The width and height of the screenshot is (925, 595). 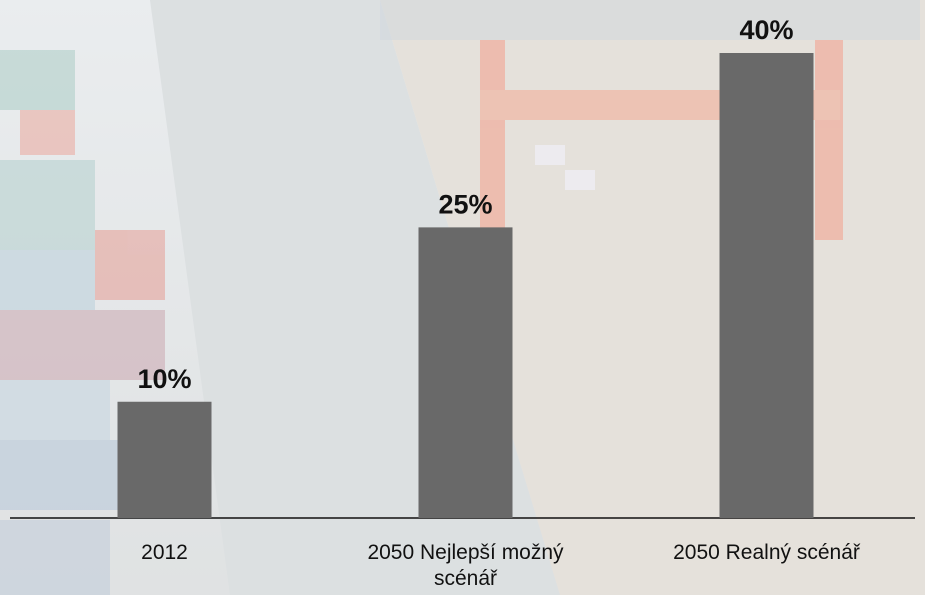 I want to click on x-tick-label: 2012, so click(x=164, y=552).